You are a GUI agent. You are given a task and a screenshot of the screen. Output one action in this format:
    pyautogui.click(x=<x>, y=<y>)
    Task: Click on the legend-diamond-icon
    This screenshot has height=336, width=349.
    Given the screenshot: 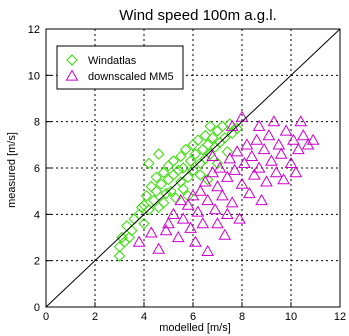 What is the action you would take?
    pyautogui.click(x=72, y=60)
    